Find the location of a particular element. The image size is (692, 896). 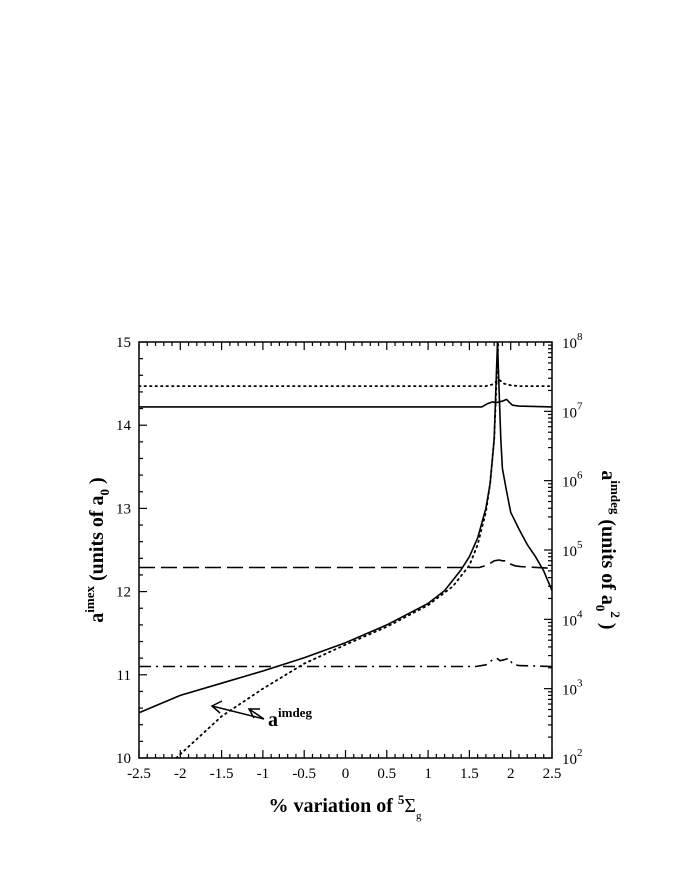

x-tick-label: 1.5 is located at coordinates (469, 774).